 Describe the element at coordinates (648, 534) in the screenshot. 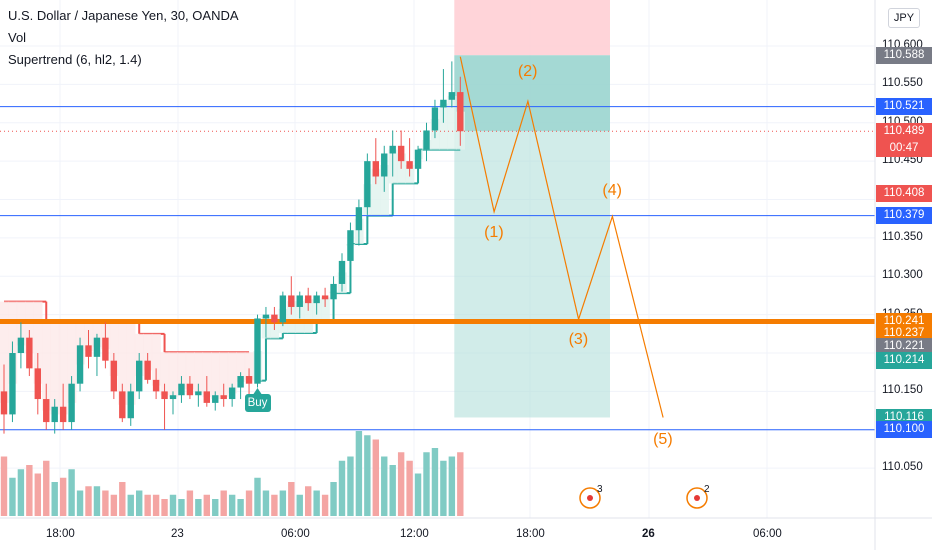

I see `x-tick-label: 26` at that location.